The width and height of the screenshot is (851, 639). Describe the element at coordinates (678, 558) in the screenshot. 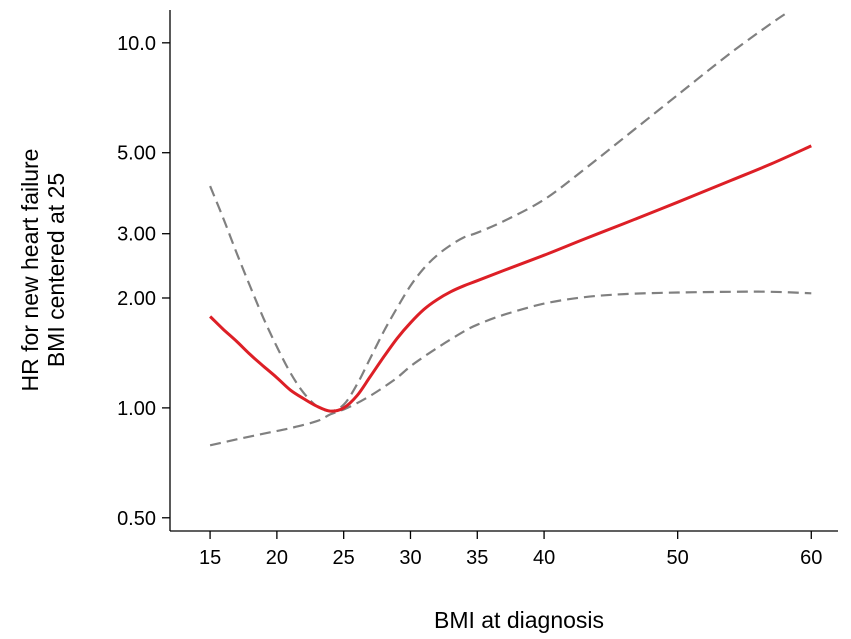

I see `x-tick-label: 50` at that location.